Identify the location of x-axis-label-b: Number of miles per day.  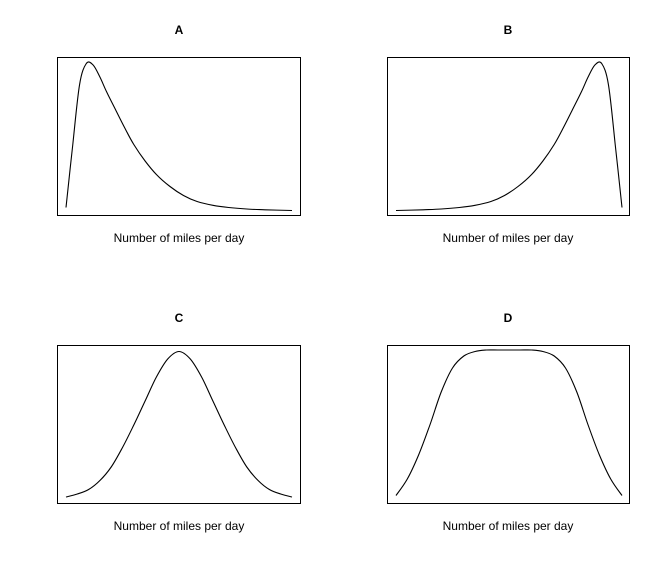
(508, 238).